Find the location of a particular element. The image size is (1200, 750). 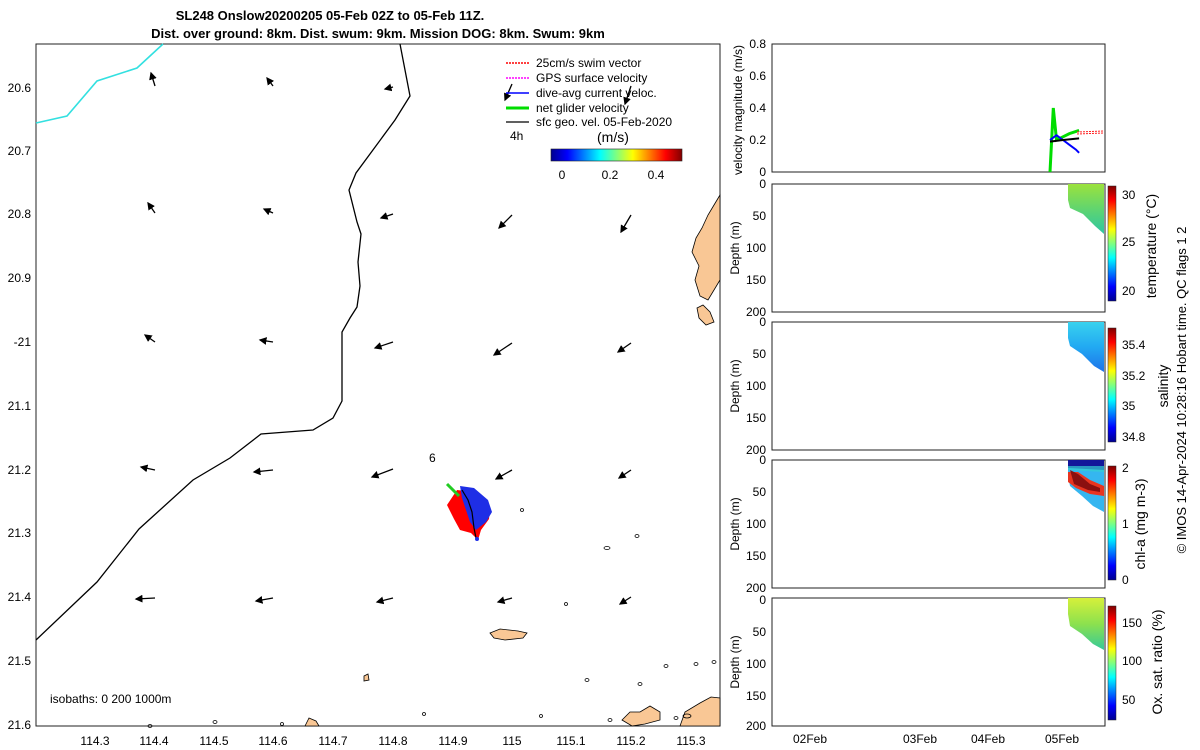

lon-tick: 115.1 is located at coordinates (570, 741).